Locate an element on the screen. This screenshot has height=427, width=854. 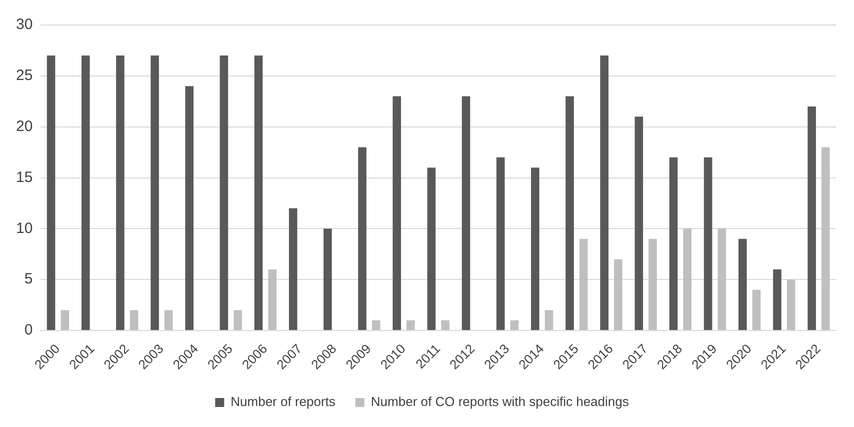
legend-label: Number of CO reports with specific headings is located at coordinates (500, 402).